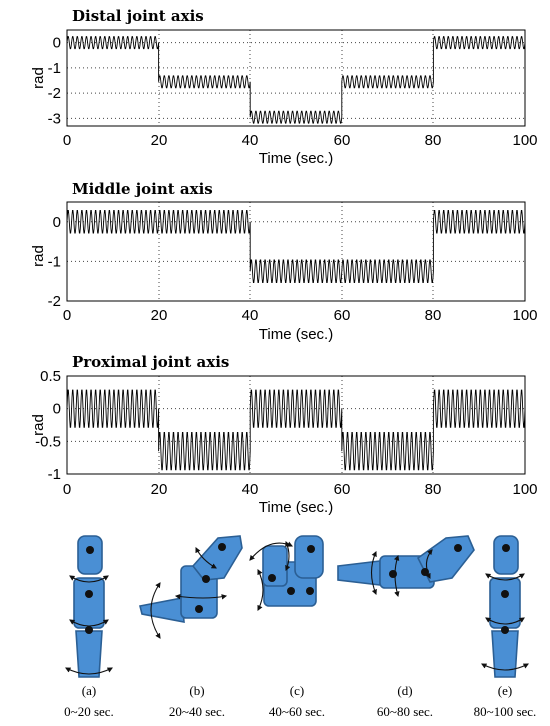  I want to click on panel-title: Proximal joint axis, so click(150, 362).